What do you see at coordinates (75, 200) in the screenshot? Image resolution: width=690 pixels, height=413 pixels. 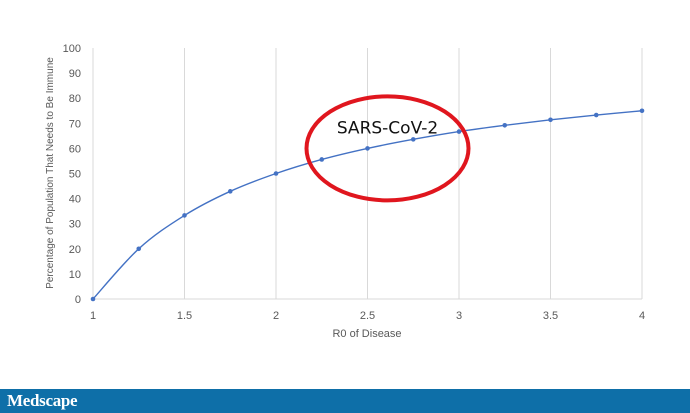 I see `y-tick-label: 40` at bounding box center [75, 200].